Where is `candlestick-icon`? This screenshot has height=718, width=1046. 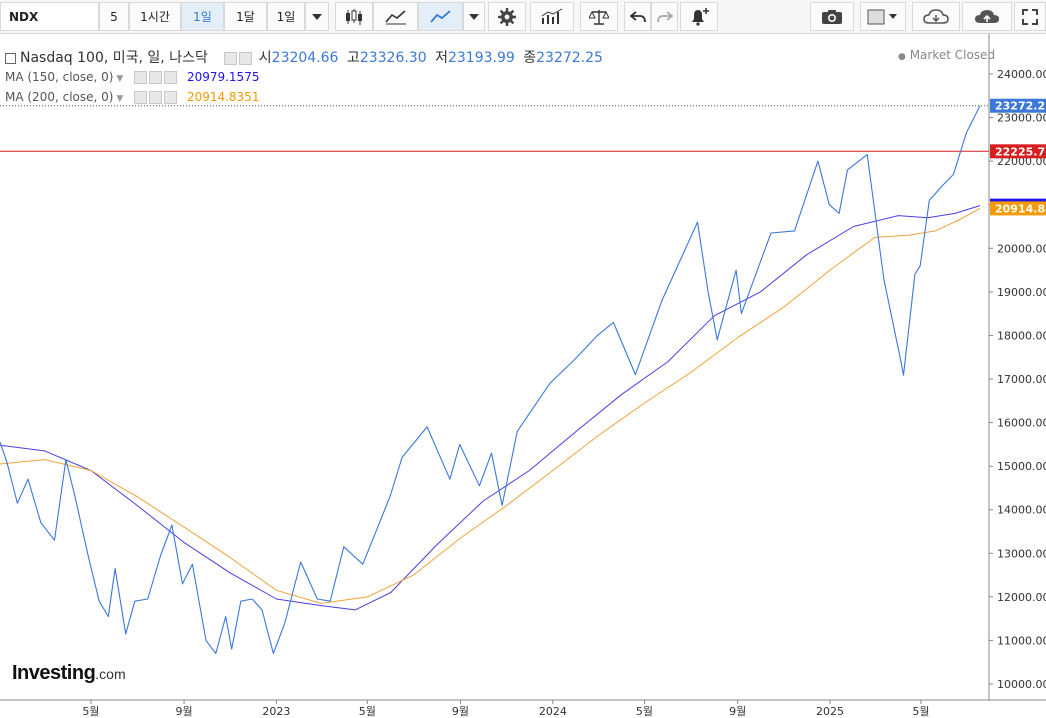 candlestick-icon is located at coordinates (354, 16).